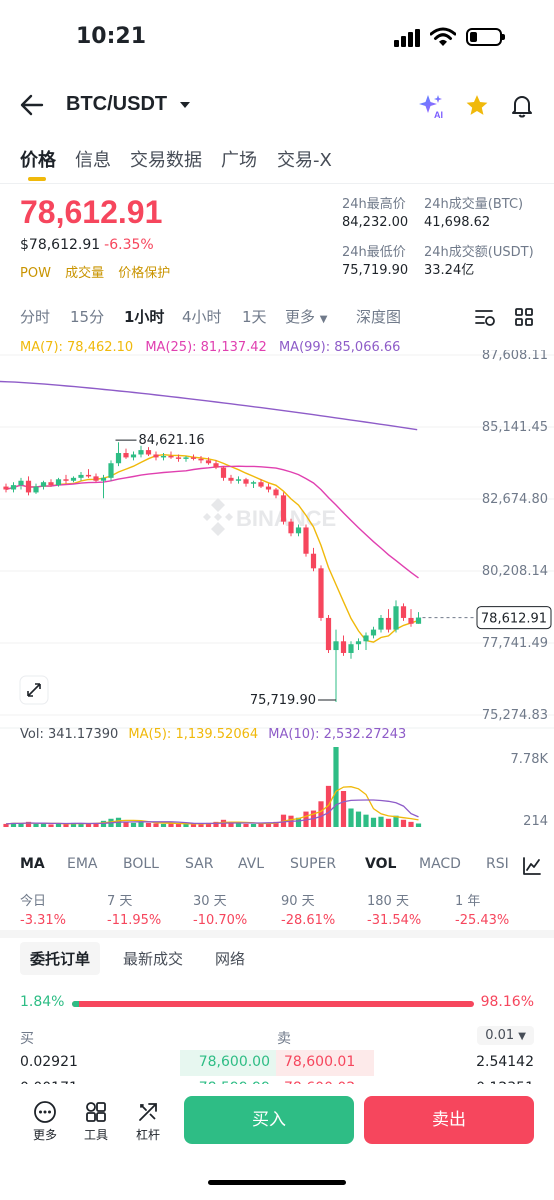  Describe the element at coordinates (239, 160) in the screenshot. I see `tab-square: 广场` at that location.